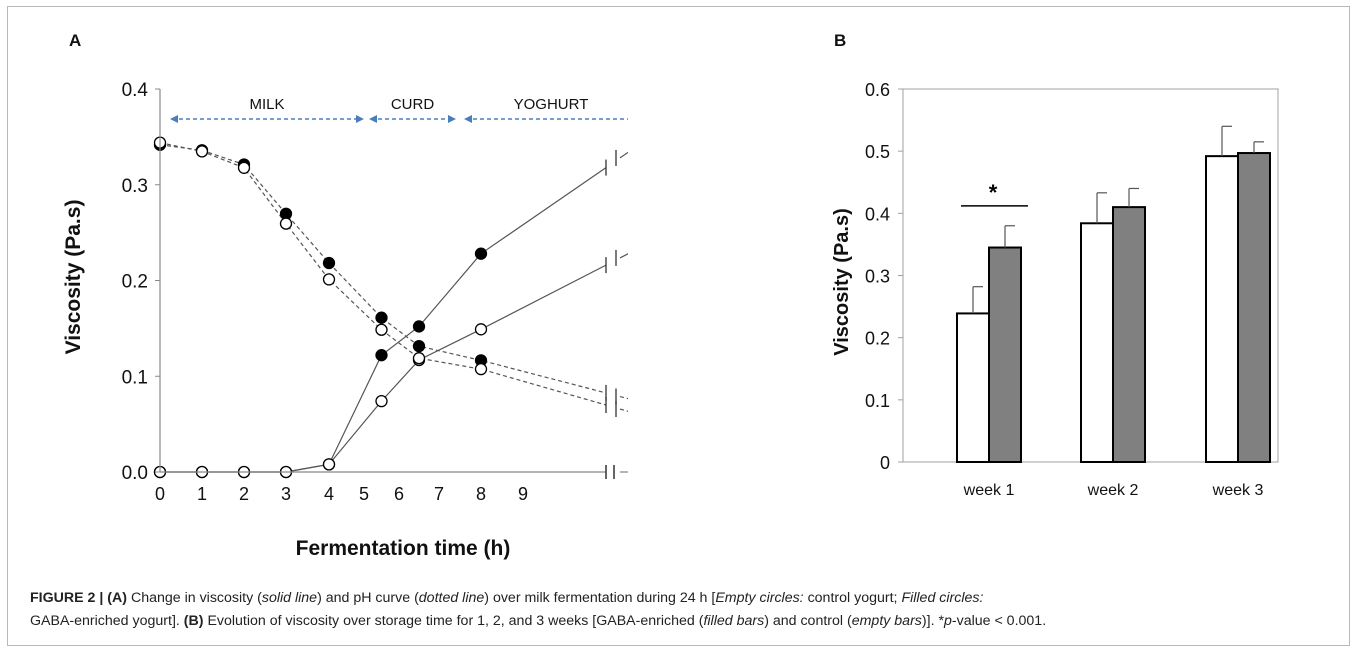  What do you see at coordinates (160, 494) in the screenshot?
I see `x-tick-label: 0` at bounding box center [160, 494].